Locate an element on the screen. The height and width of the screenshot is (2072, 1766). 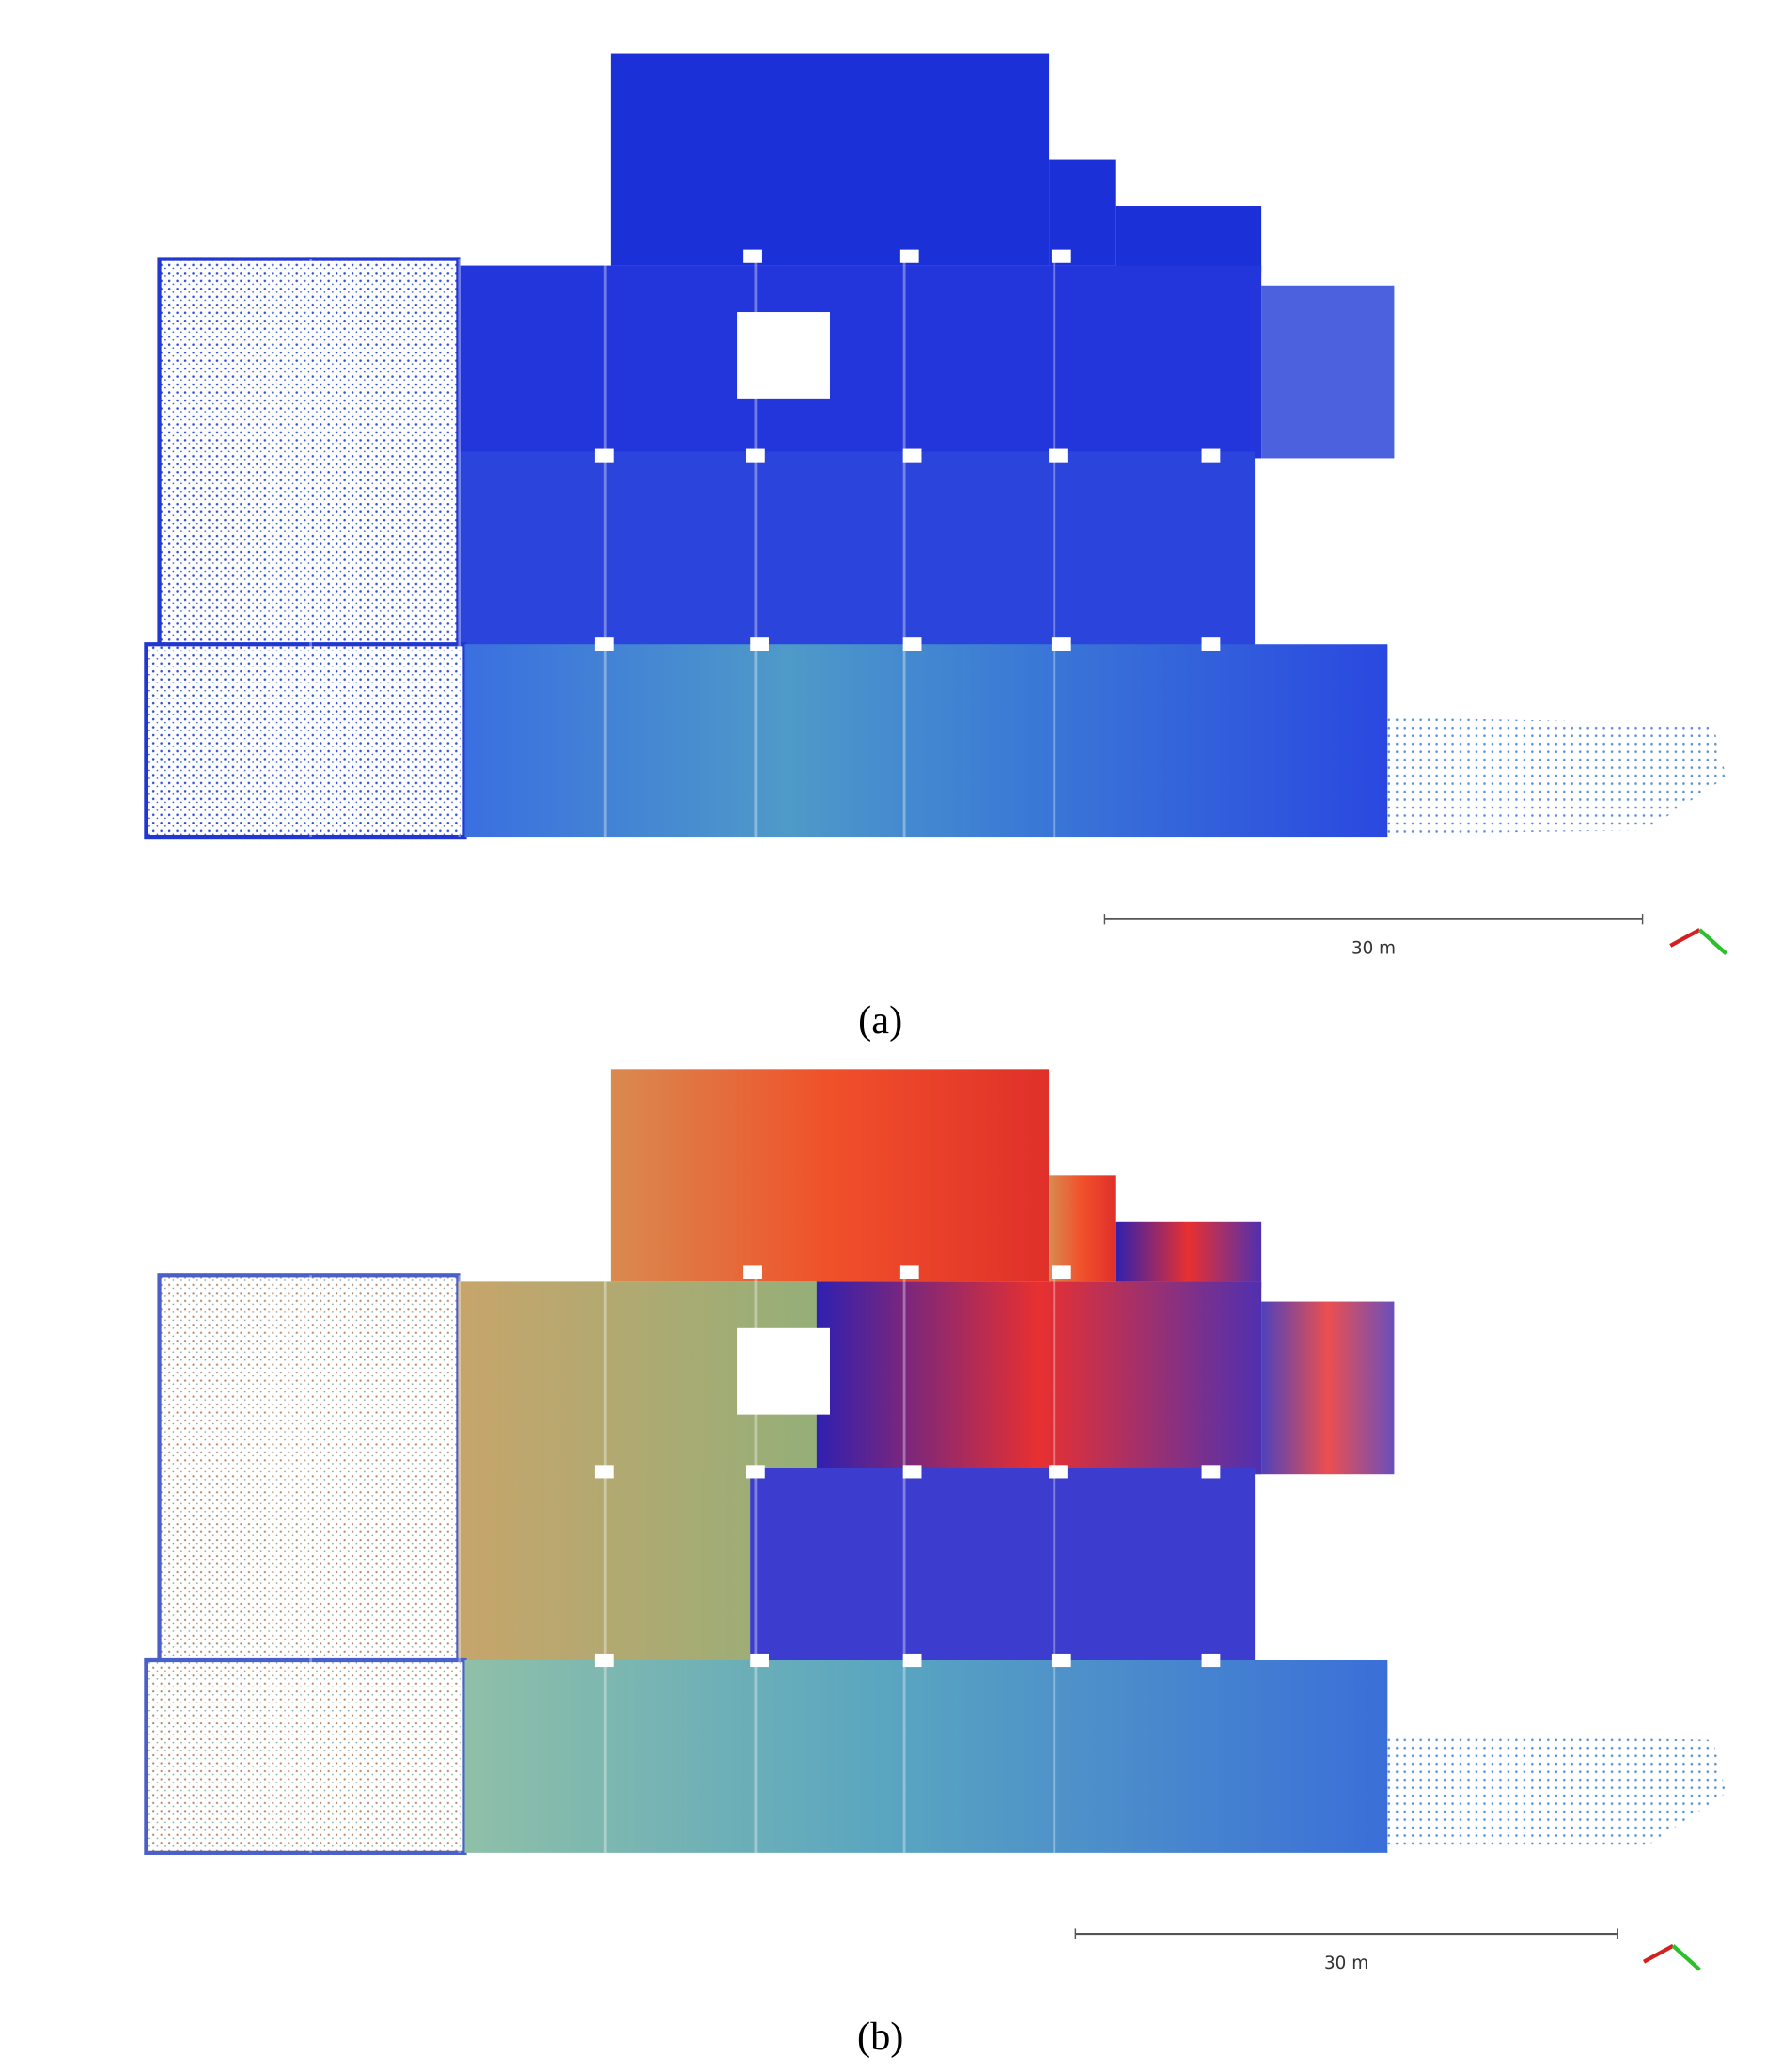
caption: (a) is located at coordinates (880, 1021).